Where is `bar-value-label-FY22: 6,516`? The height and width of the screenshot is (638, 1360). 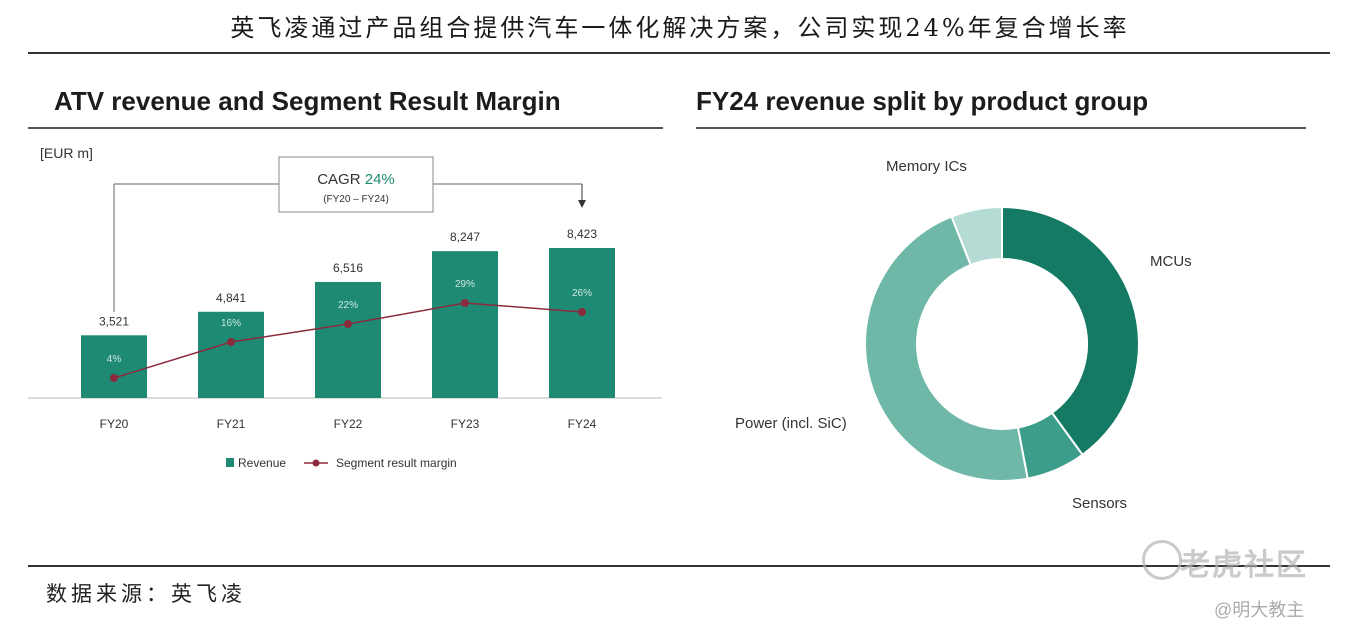 bar-value-label-FY22: 6,516 is located at coordinates (348, 268).